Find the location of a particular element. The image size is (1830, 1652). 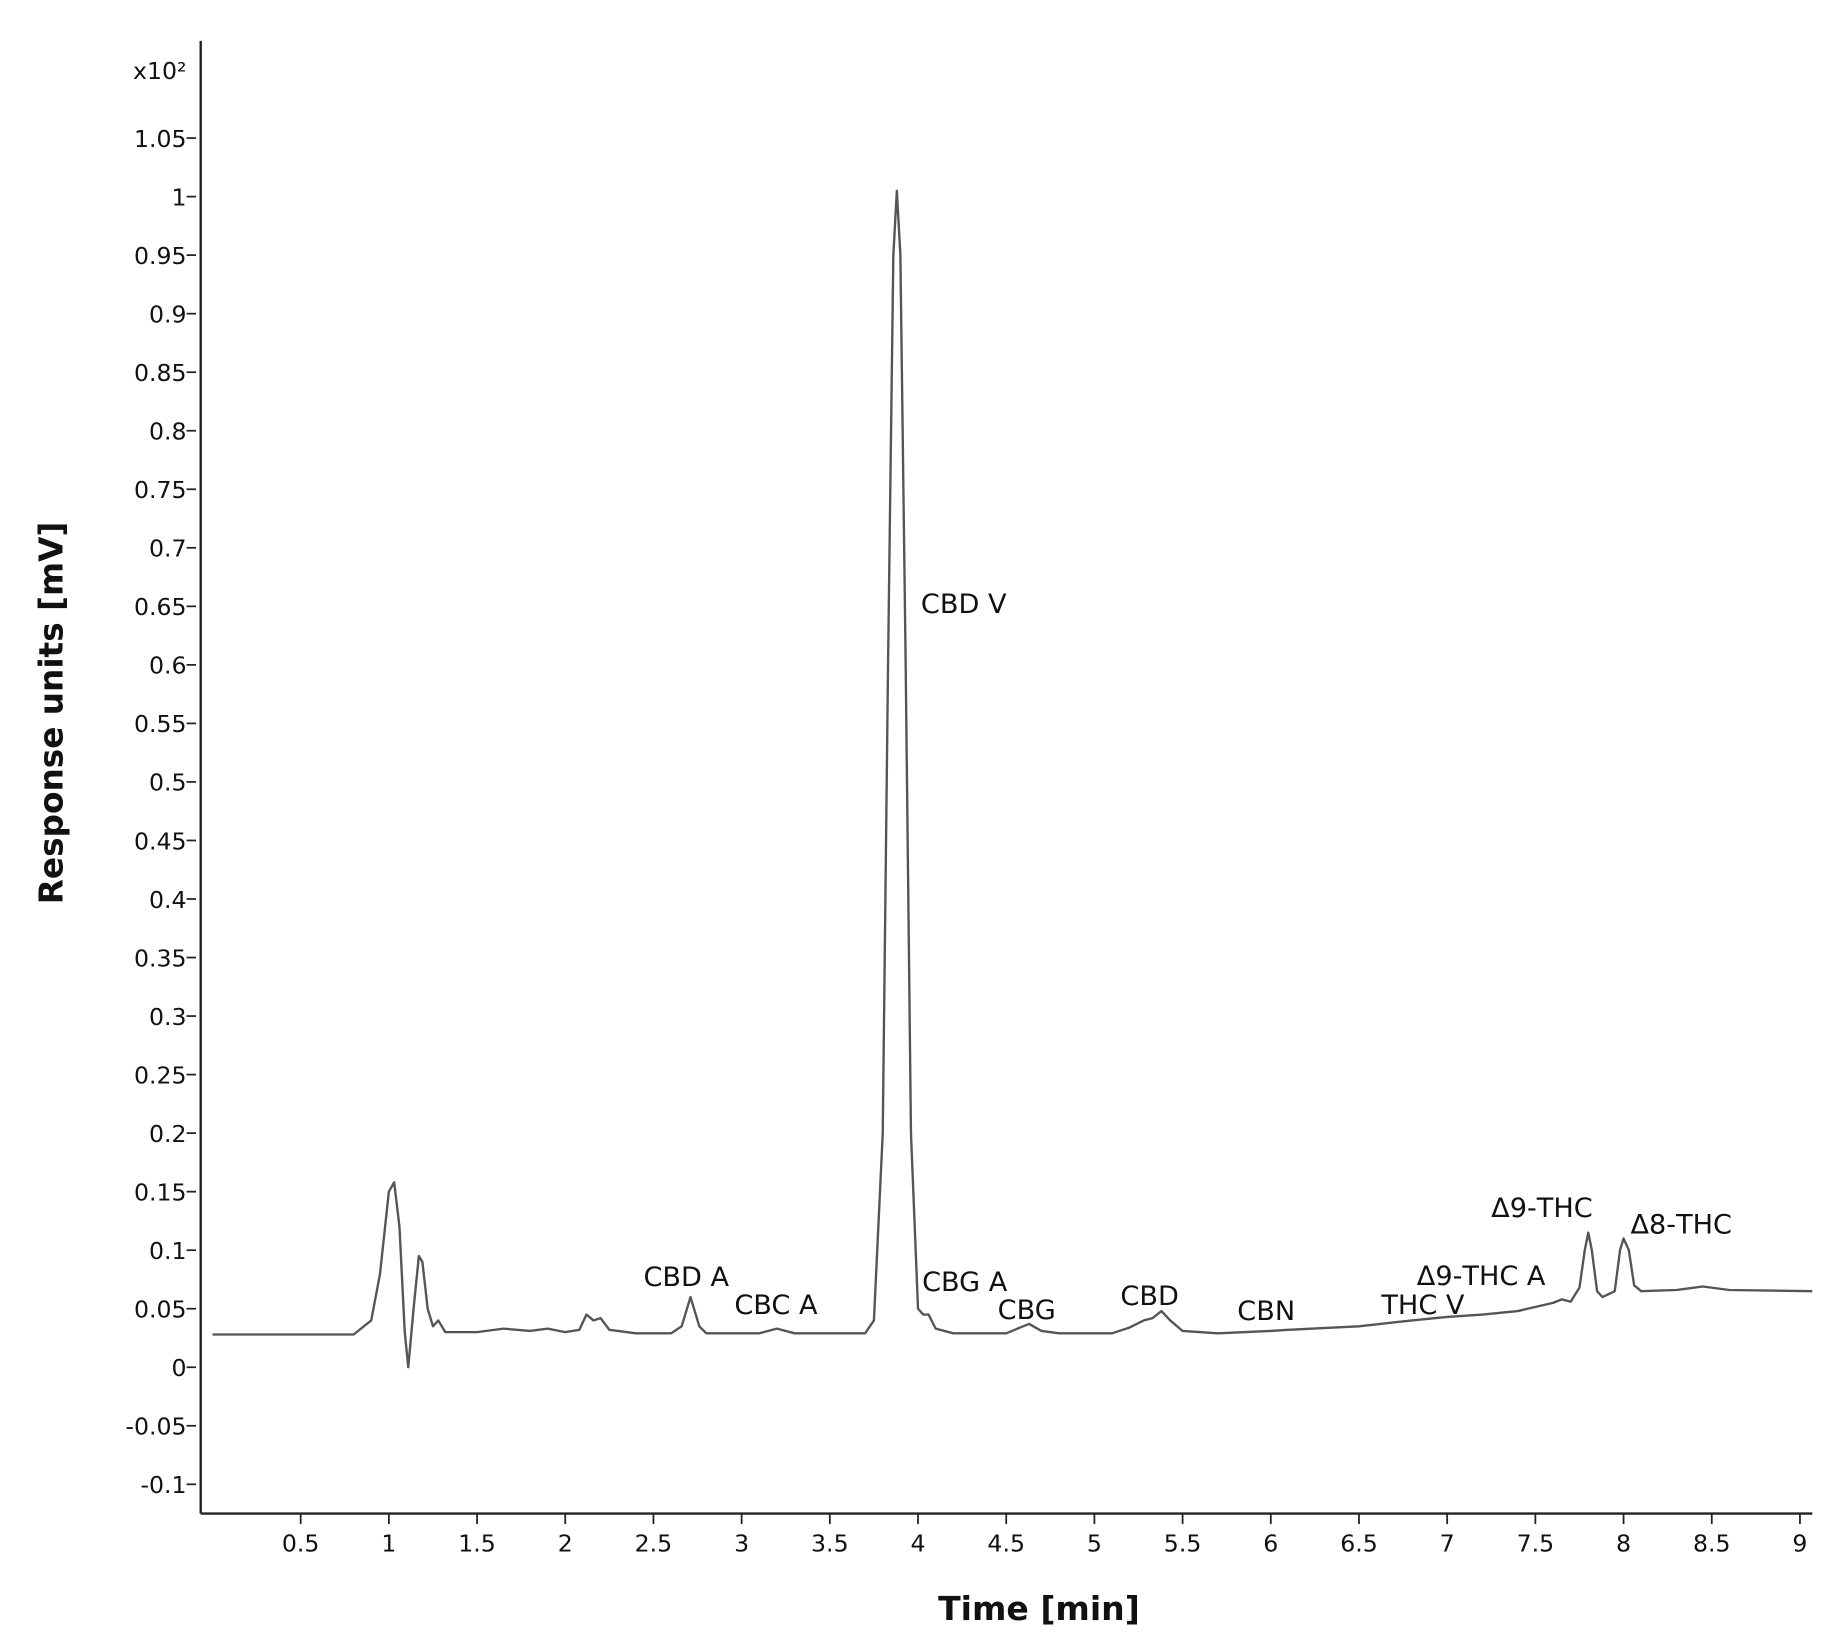

y-tick-label: 0.4 is located at coordinates (168, 900).